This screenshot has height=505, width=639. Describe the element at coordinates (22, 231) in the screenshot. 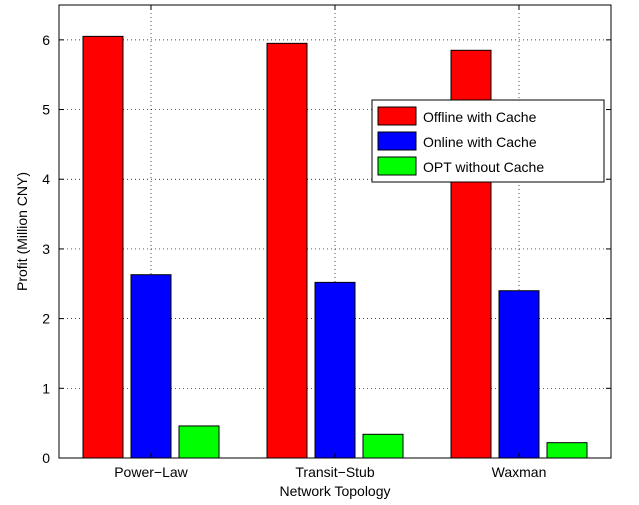

I see `y-axis-label: Profit (Million CNY)` at that location.